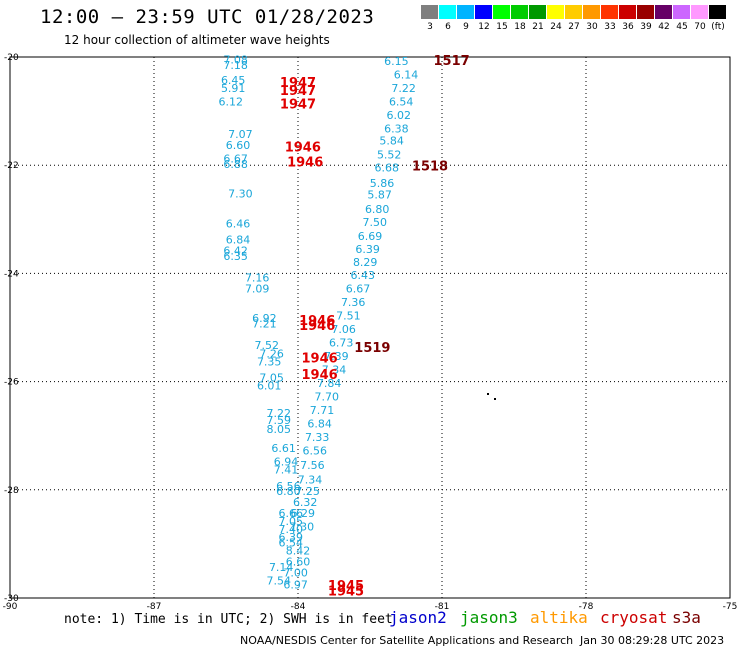 Image resolution: width=740 pixels, height=650 pixels. Describe the element at coordinates (682, 27) in the screenshot. I see `color-scale-label: 45` at that location.